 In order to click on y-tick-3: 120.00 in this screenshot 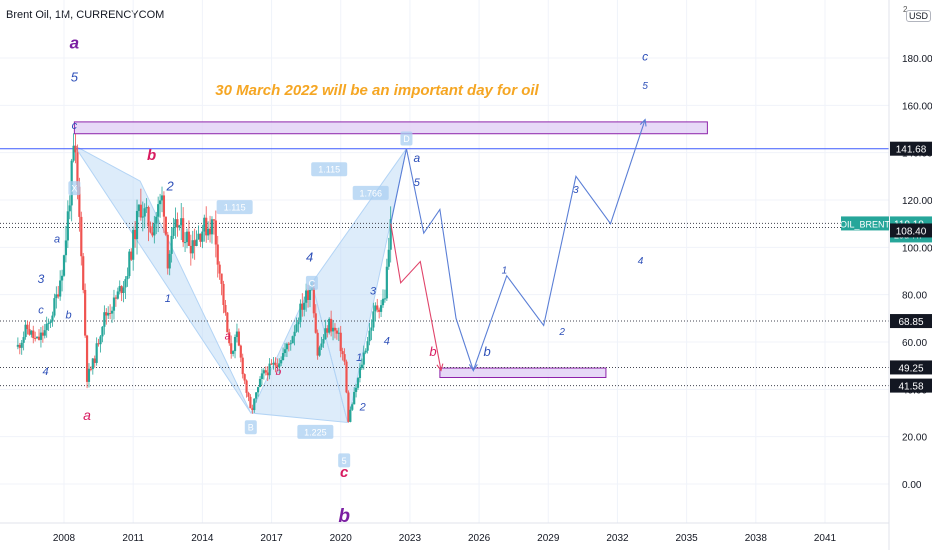, I will do `click(917, 201)`.